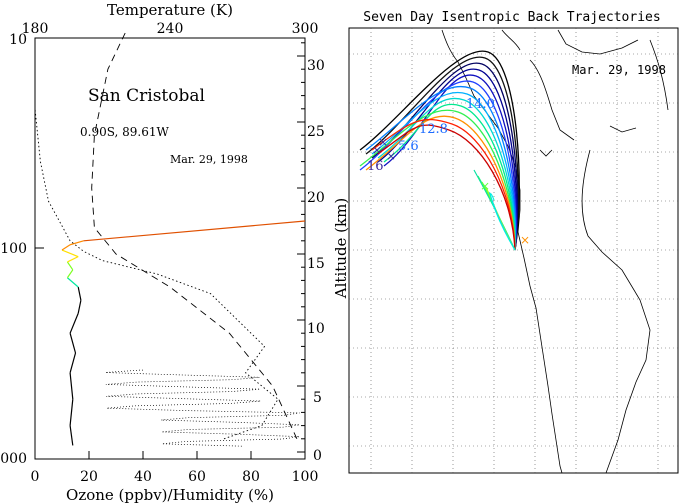 This screenshot has width=684, height=504. What do you see at coordinates (316, 66) in the screenshot?
I see `y-right-tick-30: 30` at bounding box center [316, 66].